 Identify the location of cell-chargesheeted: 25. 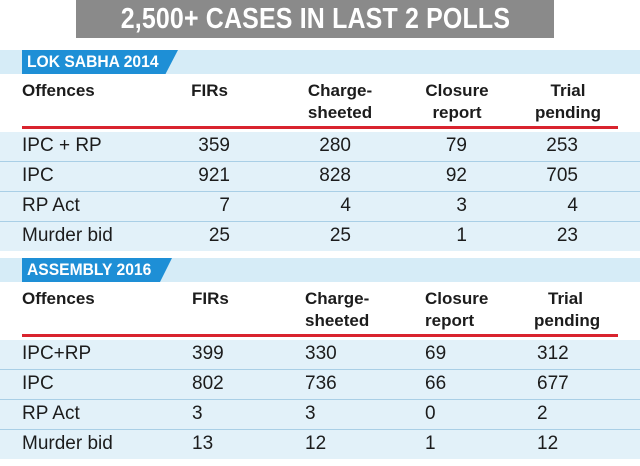
(340, 235).